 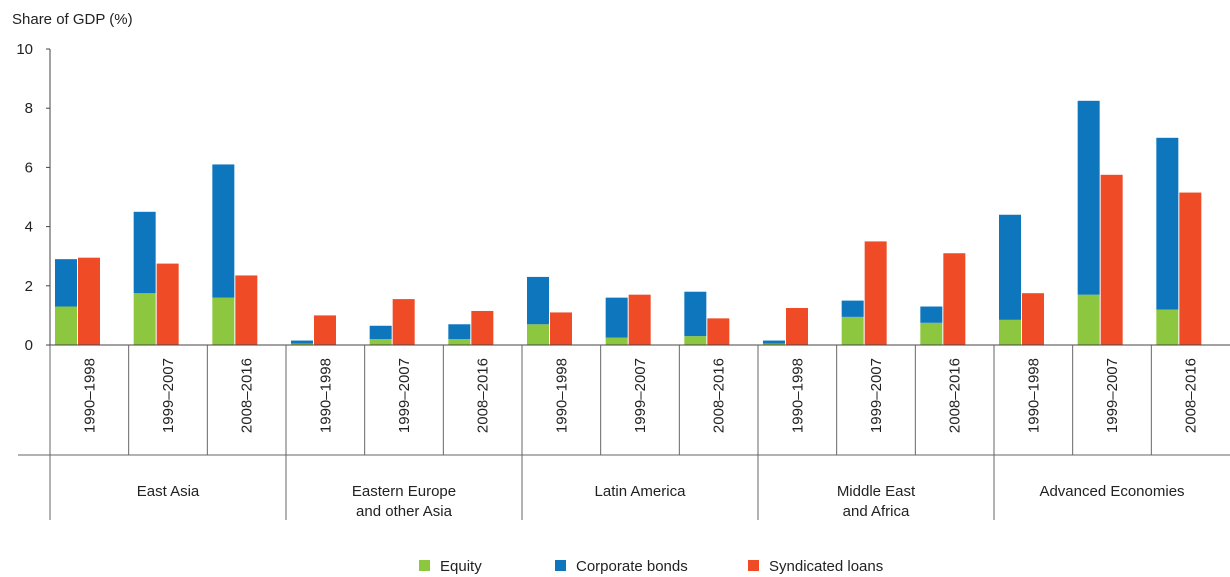 I want to click on y-tick-label: 2, so click(x=29, y=286).